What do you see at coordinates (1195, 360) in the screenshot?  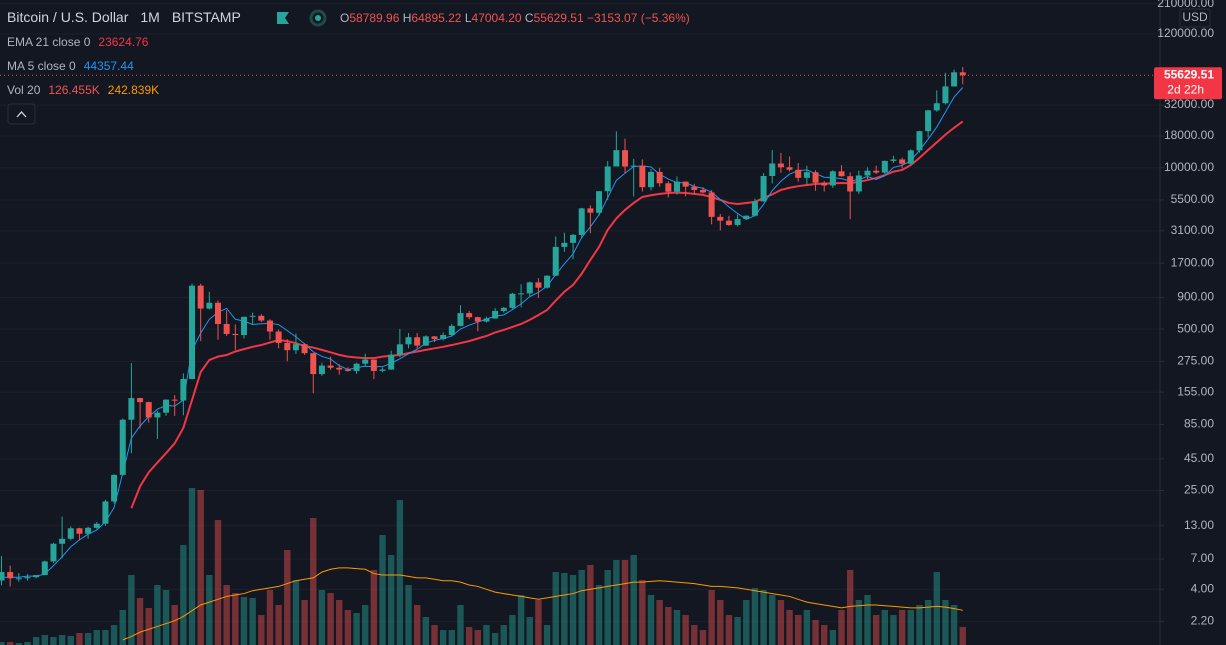 I see `y-tick-label: 275.00` at bounding box center [1195, 360].